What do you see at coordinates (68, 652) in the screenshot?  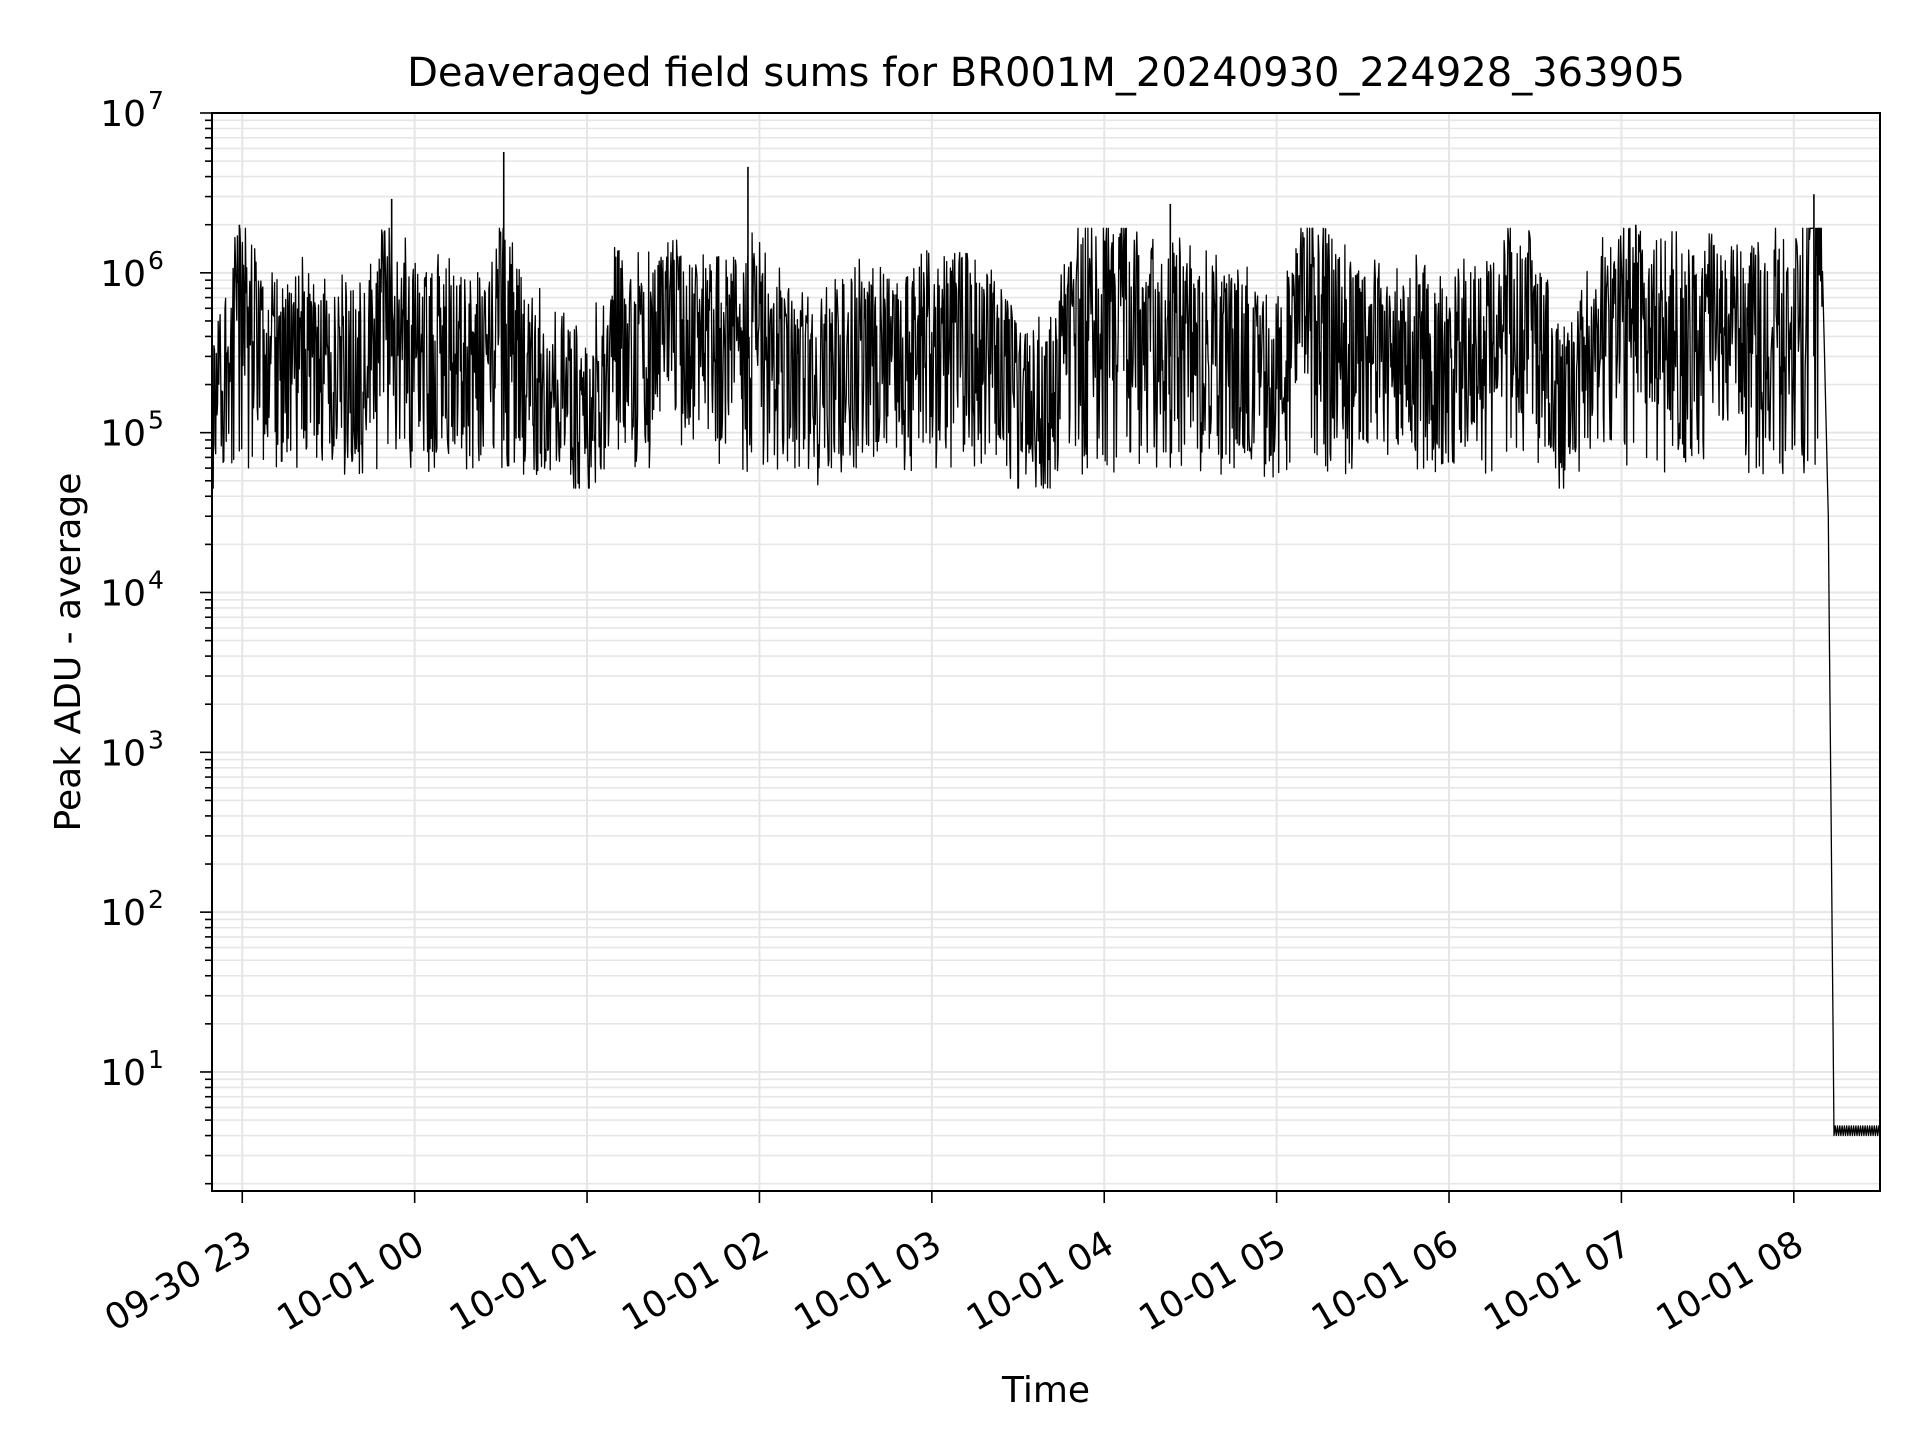 I see `y-axis-label: Peak ADU - average` at bounding box center [68, 652].